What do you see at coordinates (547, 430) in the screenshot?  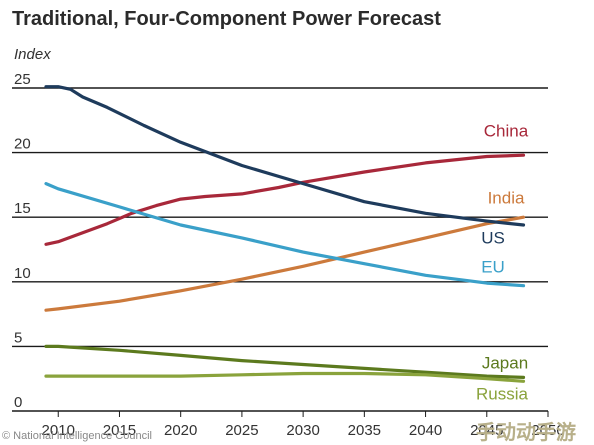 I see `x-tick-label: 2050` at bounding box center [547, 430].